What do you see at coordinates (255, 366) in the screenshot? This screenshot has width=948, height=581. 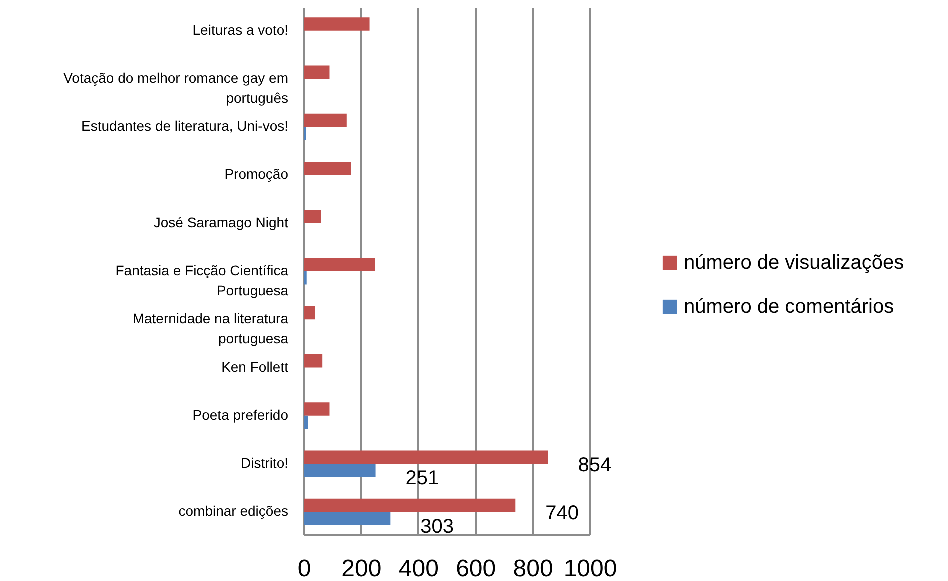 I see `y-tick-label: Ken Follett` at bounding box center [255, 366].